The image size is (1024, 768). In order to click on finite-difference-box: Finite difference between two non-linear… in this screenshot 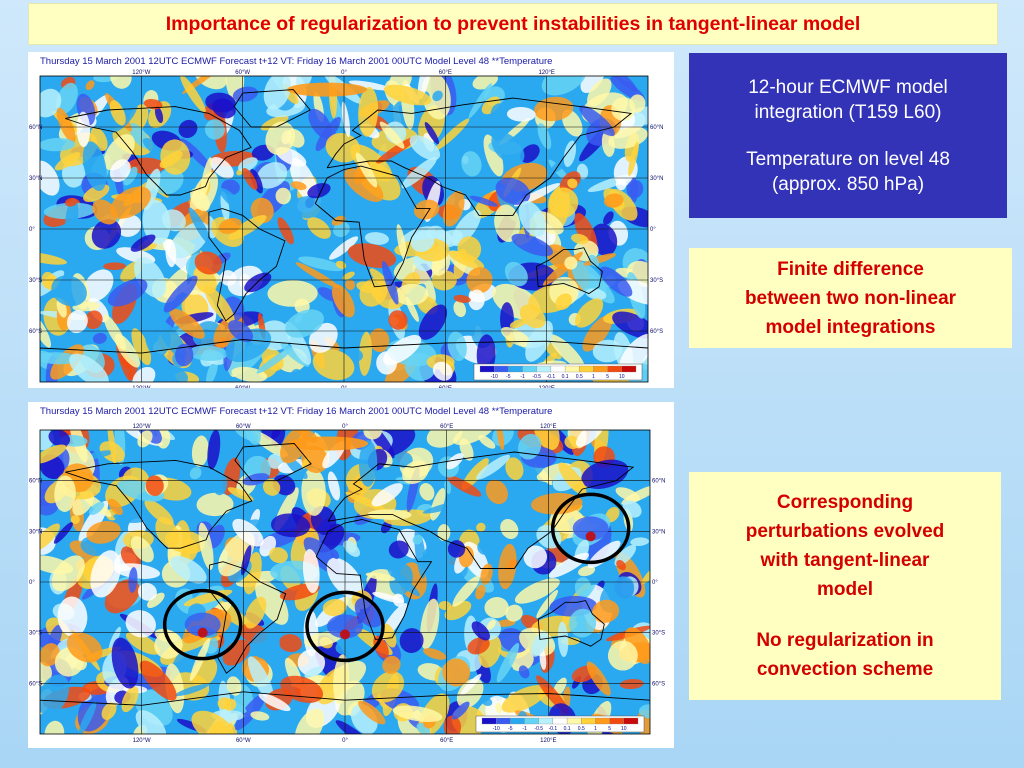, I will do `click(850, 298)`.